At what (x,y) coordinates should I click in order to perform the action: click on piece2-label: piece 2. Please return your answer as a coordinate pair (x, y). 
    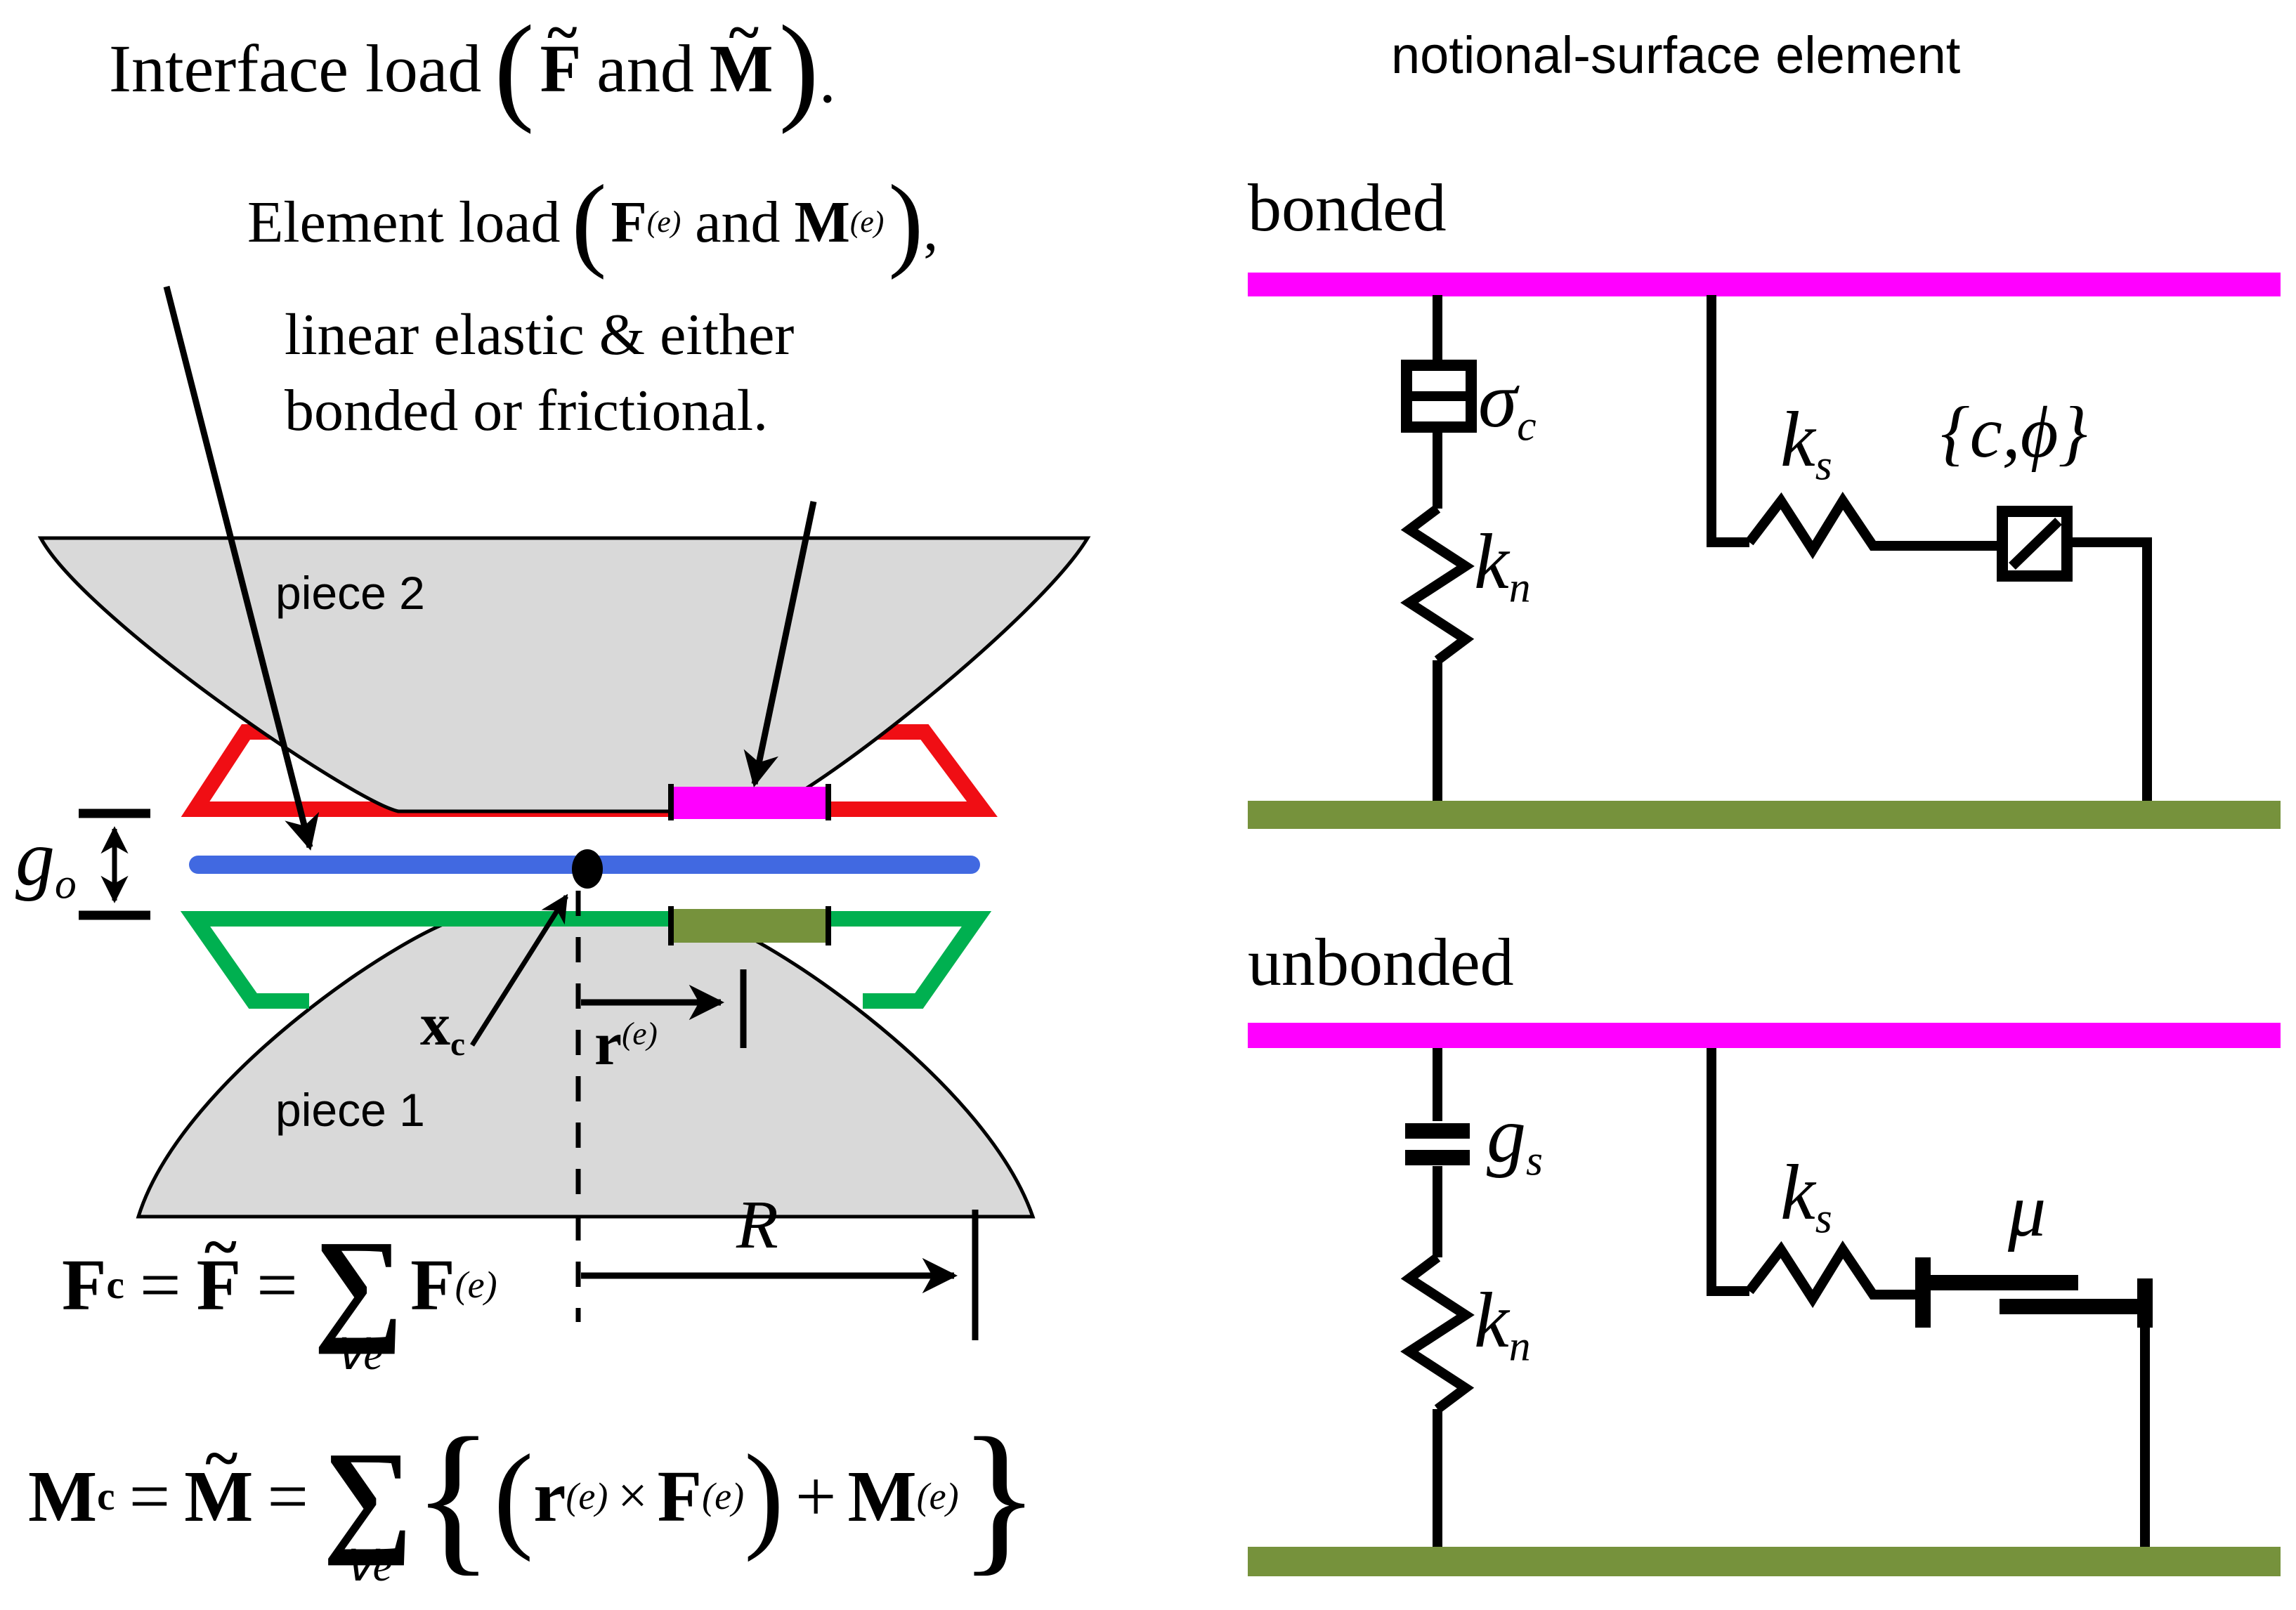
    Looking at the image, I should click on (350, 593).